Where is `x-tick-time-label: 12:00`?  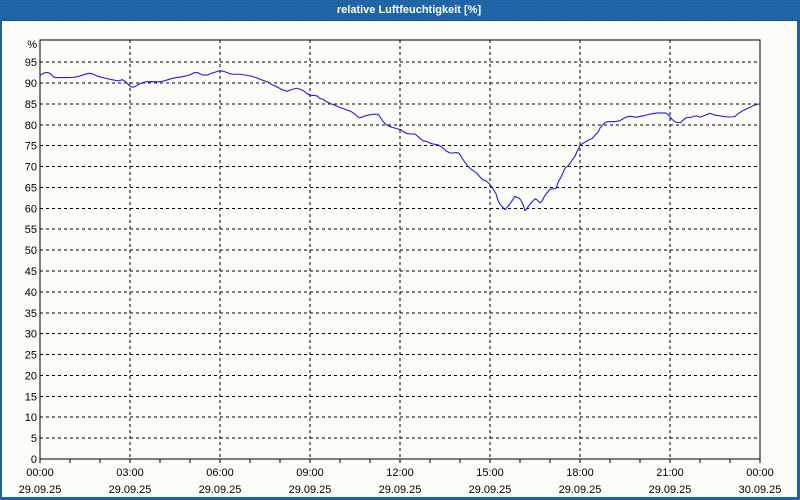
x-tick-time-label: 12:00 is located at coordinates (400, 473).